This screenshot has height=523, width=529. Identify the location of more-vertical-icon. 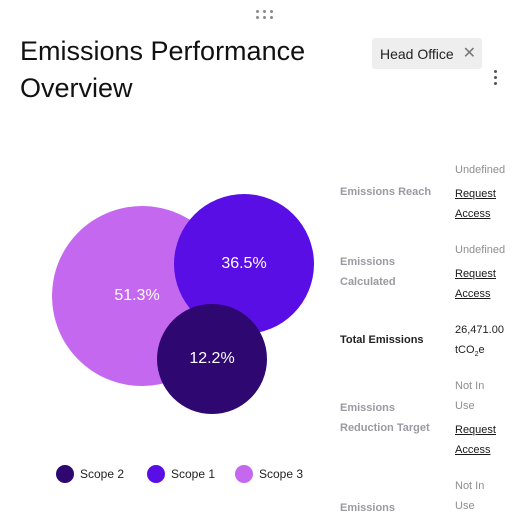
(496, 78).